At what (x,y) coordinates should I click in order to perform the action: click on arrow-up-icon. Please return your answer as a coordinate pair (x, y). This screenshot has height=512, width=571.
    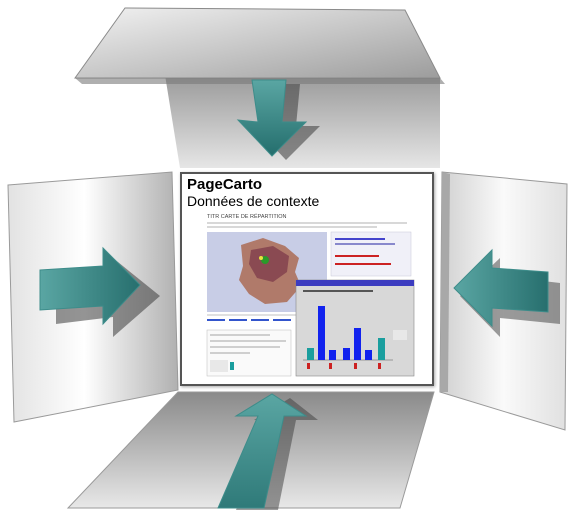
    Looking at the image, I should click on (267, 451).